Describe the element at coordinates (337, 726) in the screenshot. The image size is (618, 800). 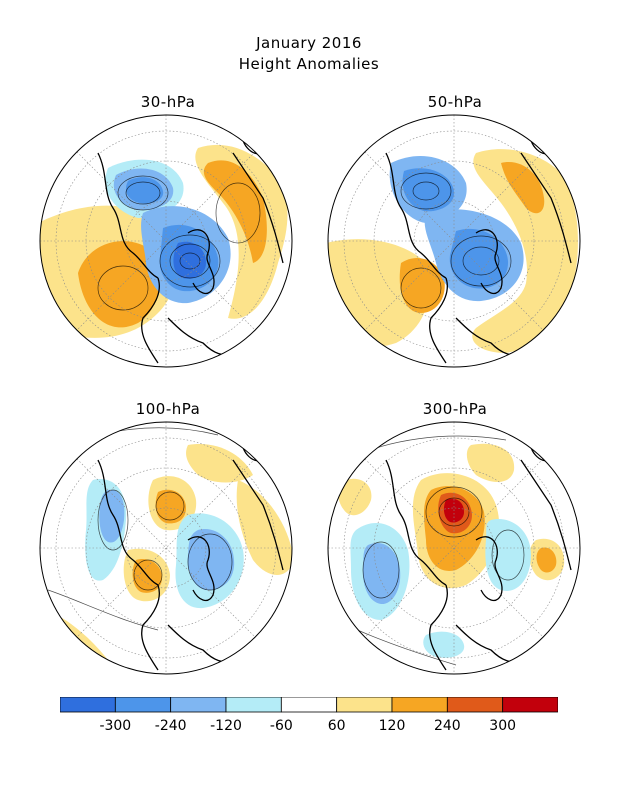
I see `legend-label: 60` at that location.